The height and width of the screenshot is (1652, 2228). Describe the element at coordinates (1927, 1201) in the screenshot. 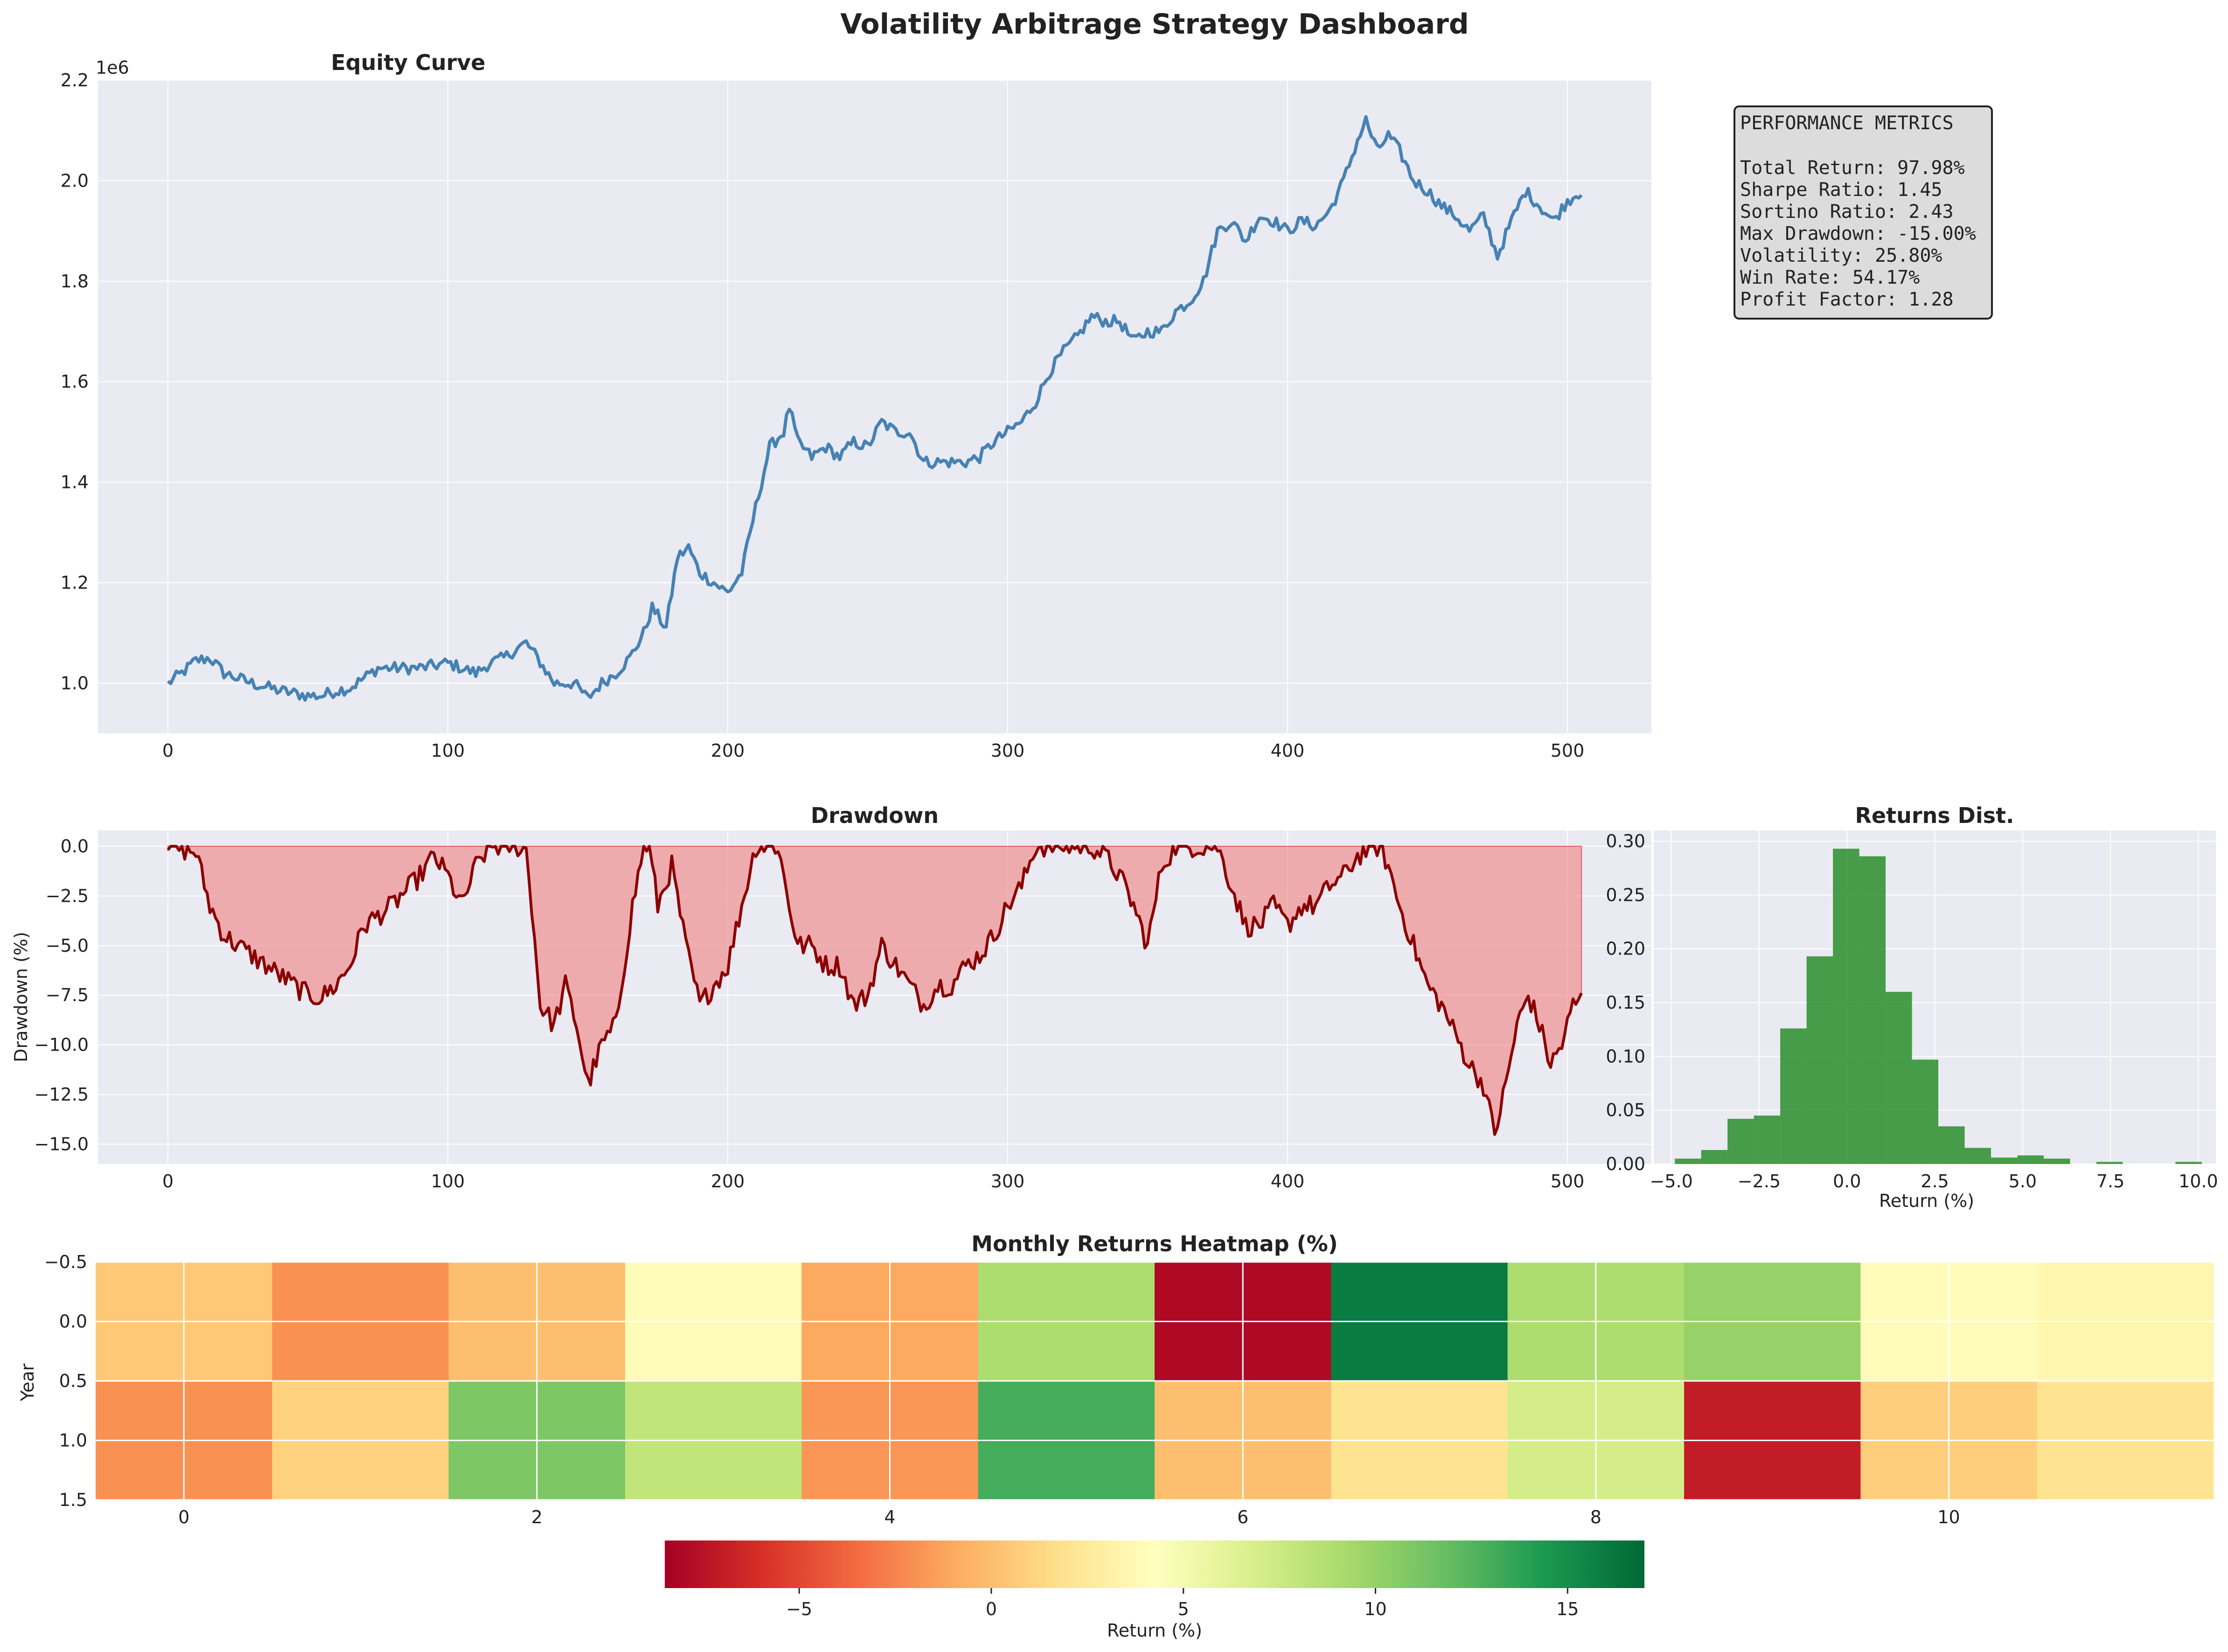

I see `hist-xlabel: Return (%)` at that location.